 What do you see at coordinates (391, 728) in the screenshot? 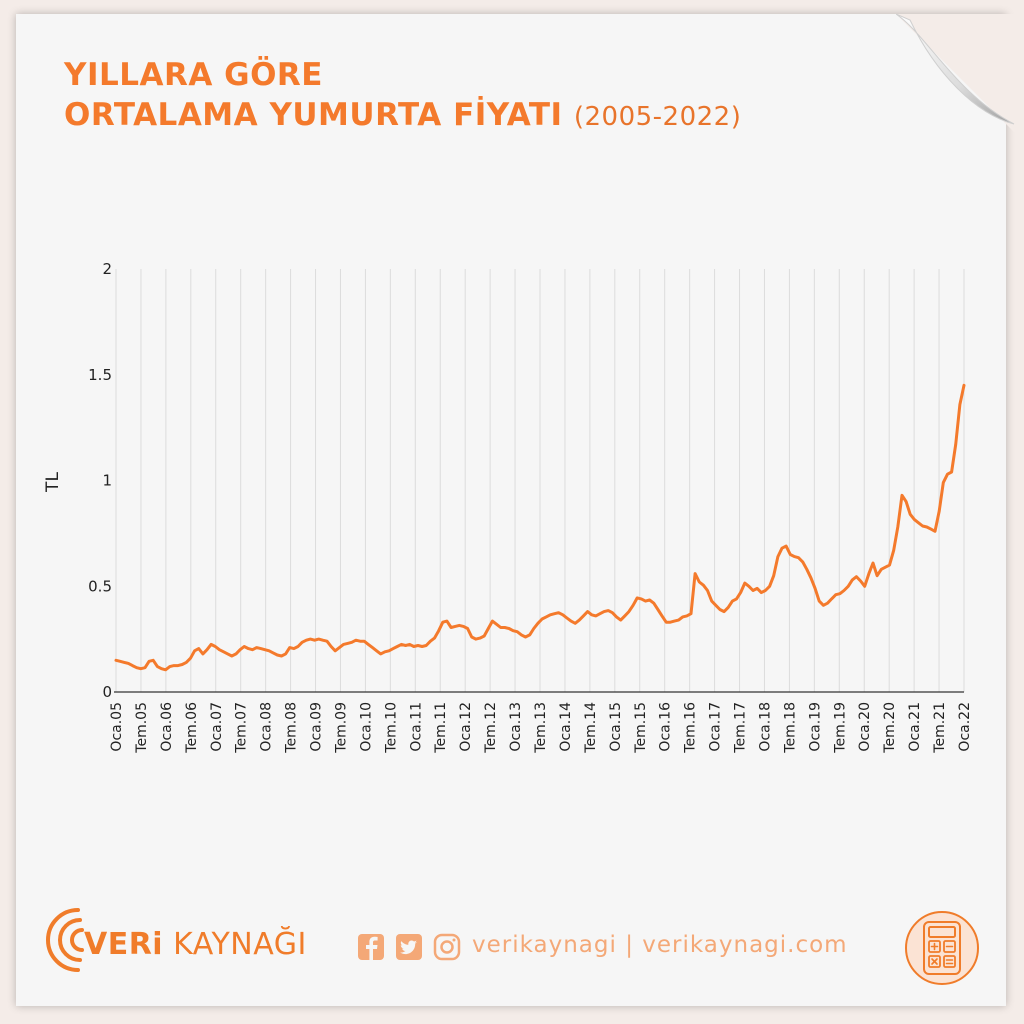
I see `x-tick-label: Tem.10` at bounding box center [391, 728].